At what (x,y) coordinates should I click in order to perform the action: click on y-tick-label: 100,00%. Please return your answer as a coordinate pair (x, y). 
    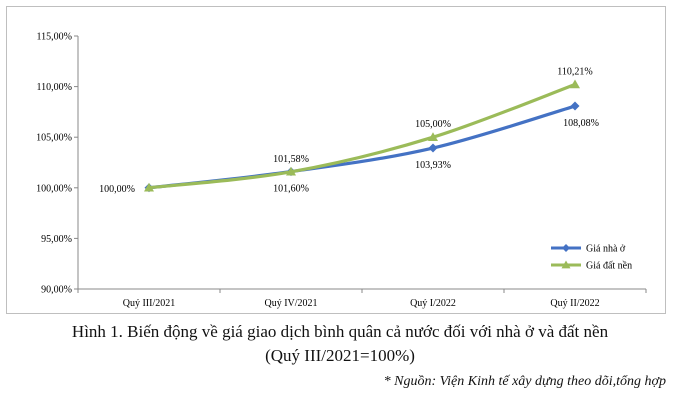
    Looking at the image, I should click on (54, 188).